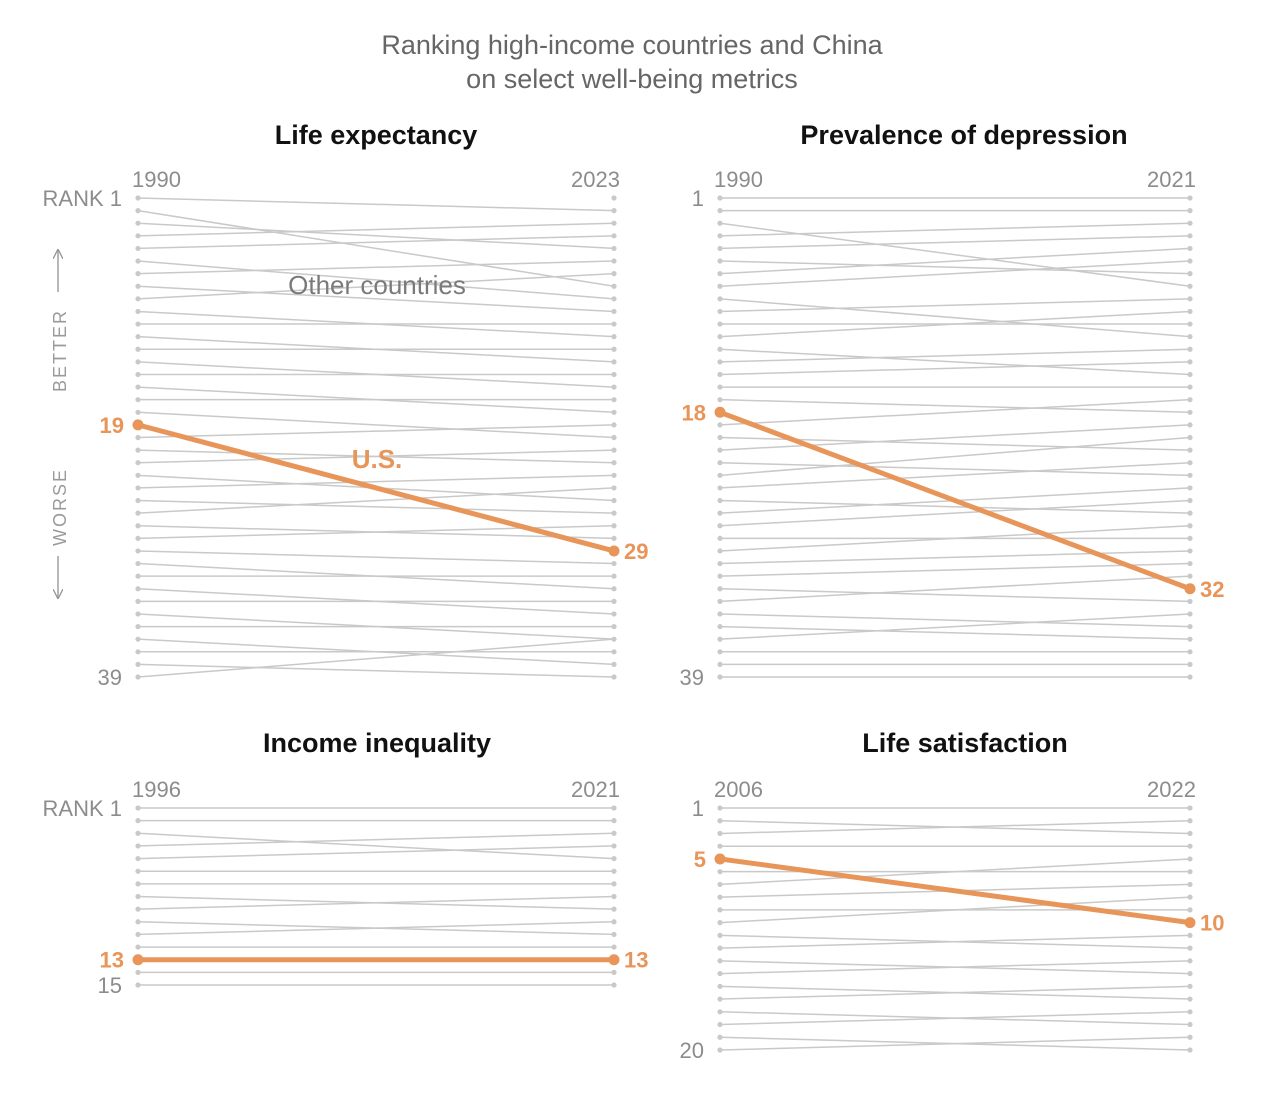  Describe the element at coordinates (156, 179) in the screenshot. I see `start-year-label: 1990` at that location.